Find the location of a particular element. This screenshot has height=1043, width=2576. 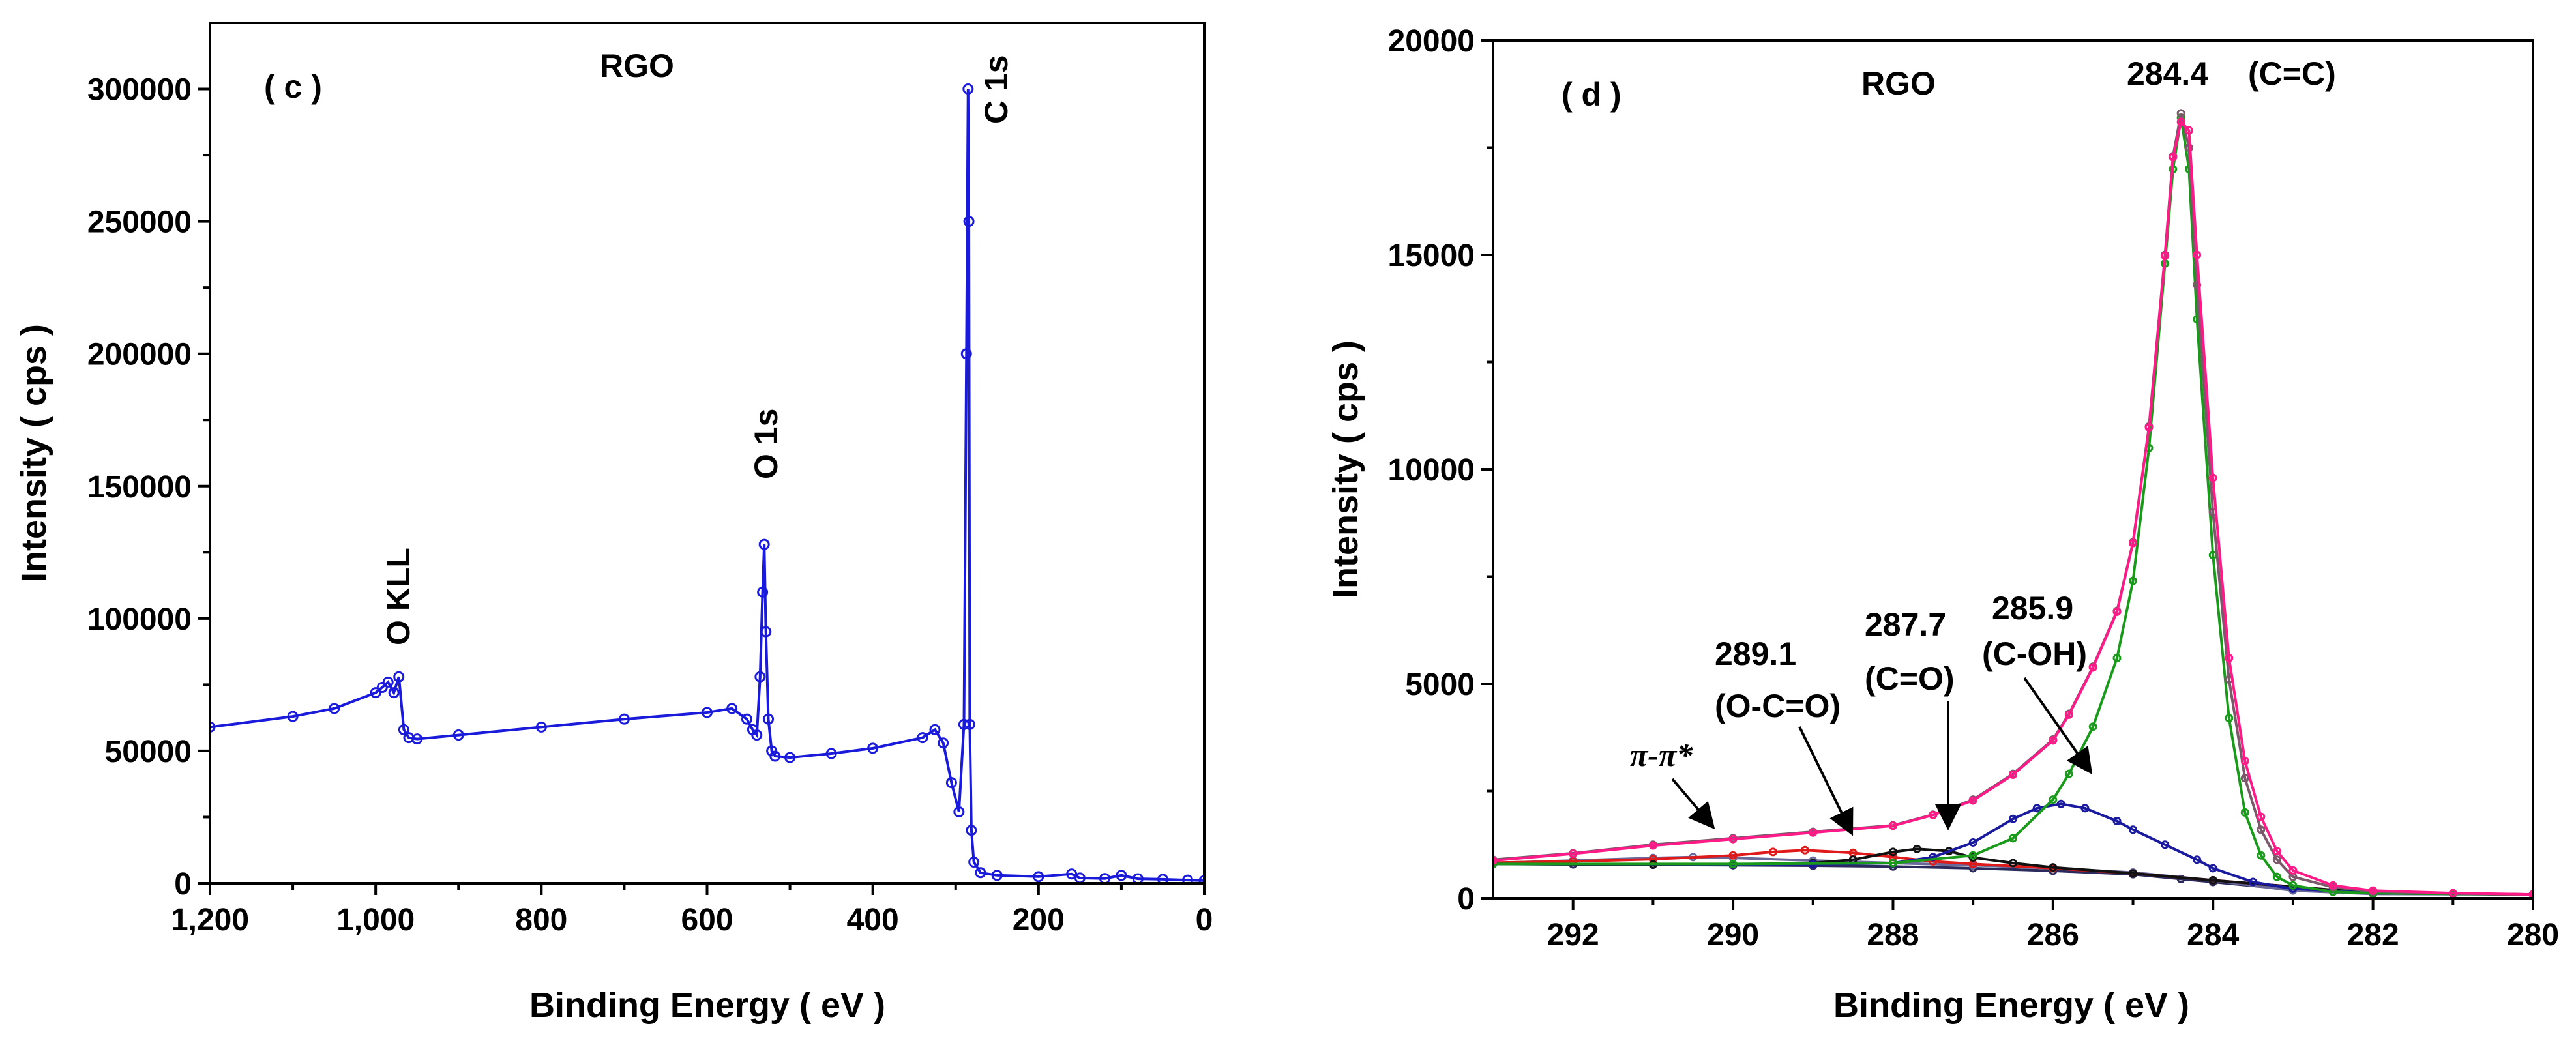

panel-d-annot-285-value: 285.9 is located at coordinates (2032, 608).